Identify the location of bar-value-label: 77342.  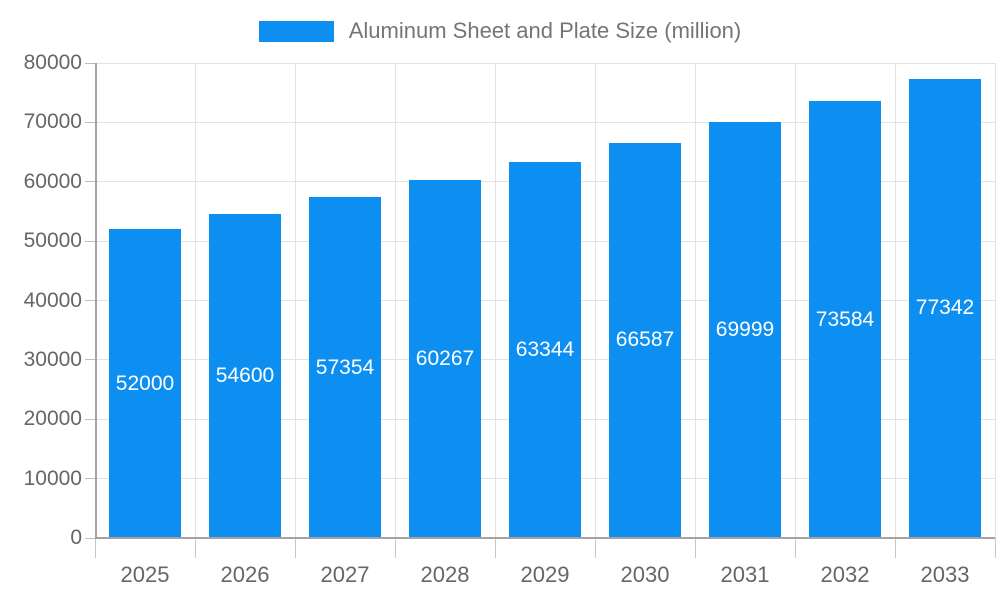
(945, 308).